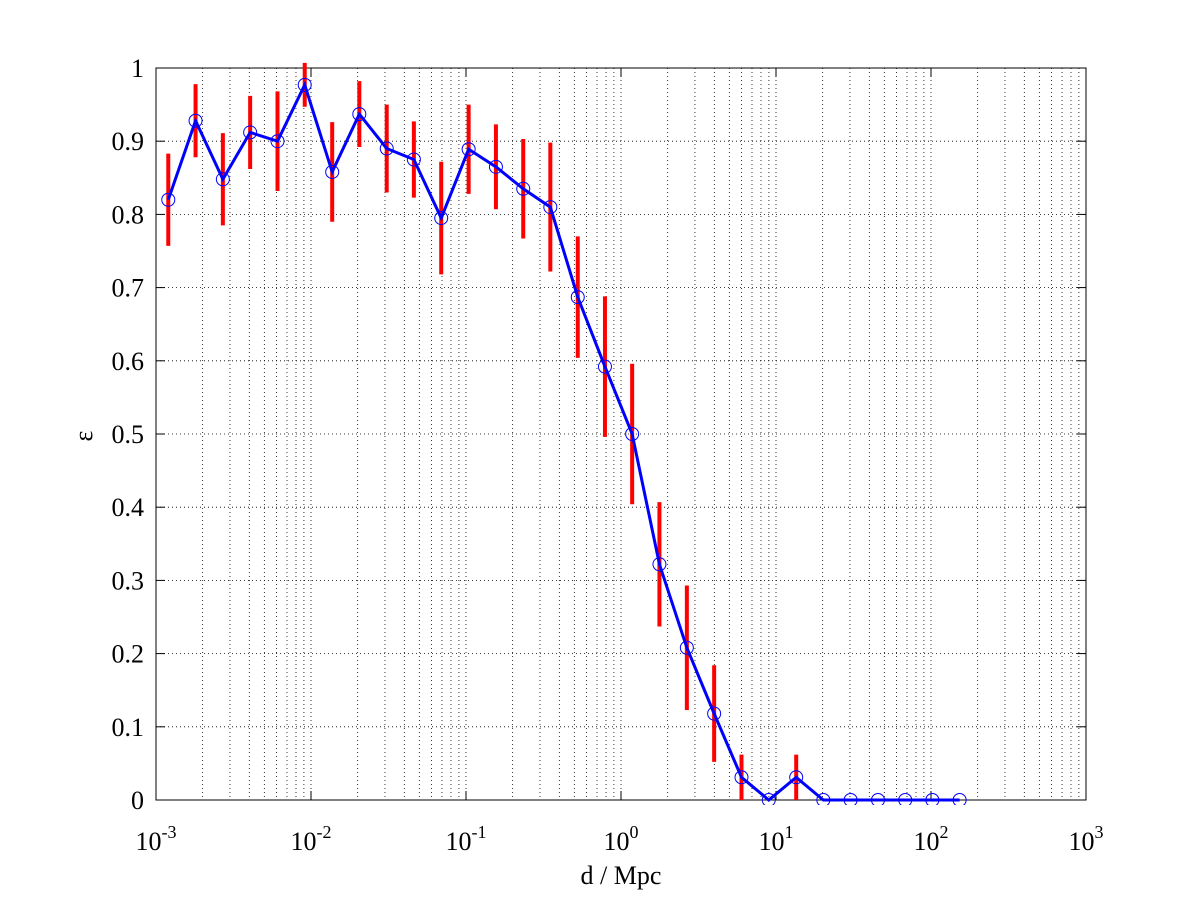 Image resolution: width=1200 pixels, height=900 pixels. I want to click on x-tick-label: 10⁻³, so click(156, 839).